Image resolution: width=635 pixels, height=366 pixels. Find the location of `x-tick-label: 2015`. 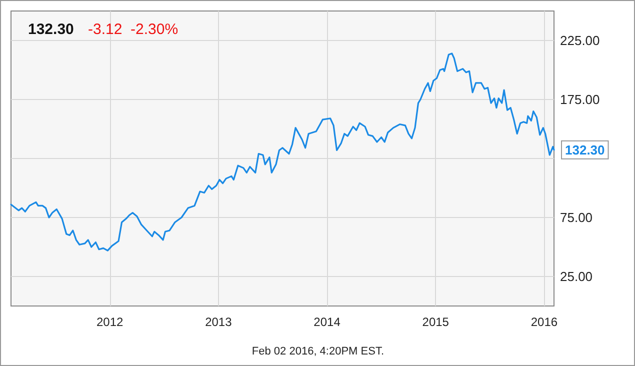

x-tick-label: 2015 is located at coordinates (436, 322).